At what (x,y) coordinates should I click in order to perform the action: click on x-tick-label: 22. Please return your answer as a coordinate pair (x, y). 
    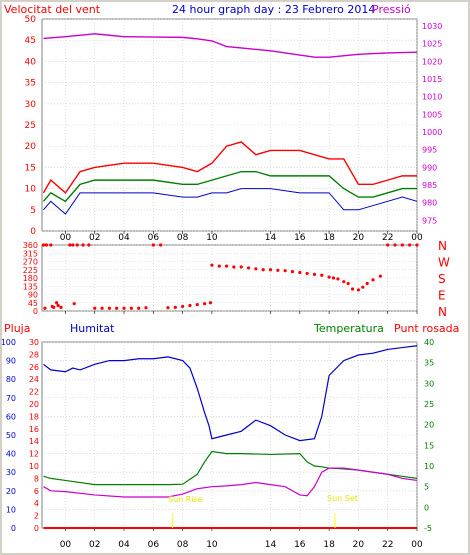
    Looking at the image, I should click on (387, 238).